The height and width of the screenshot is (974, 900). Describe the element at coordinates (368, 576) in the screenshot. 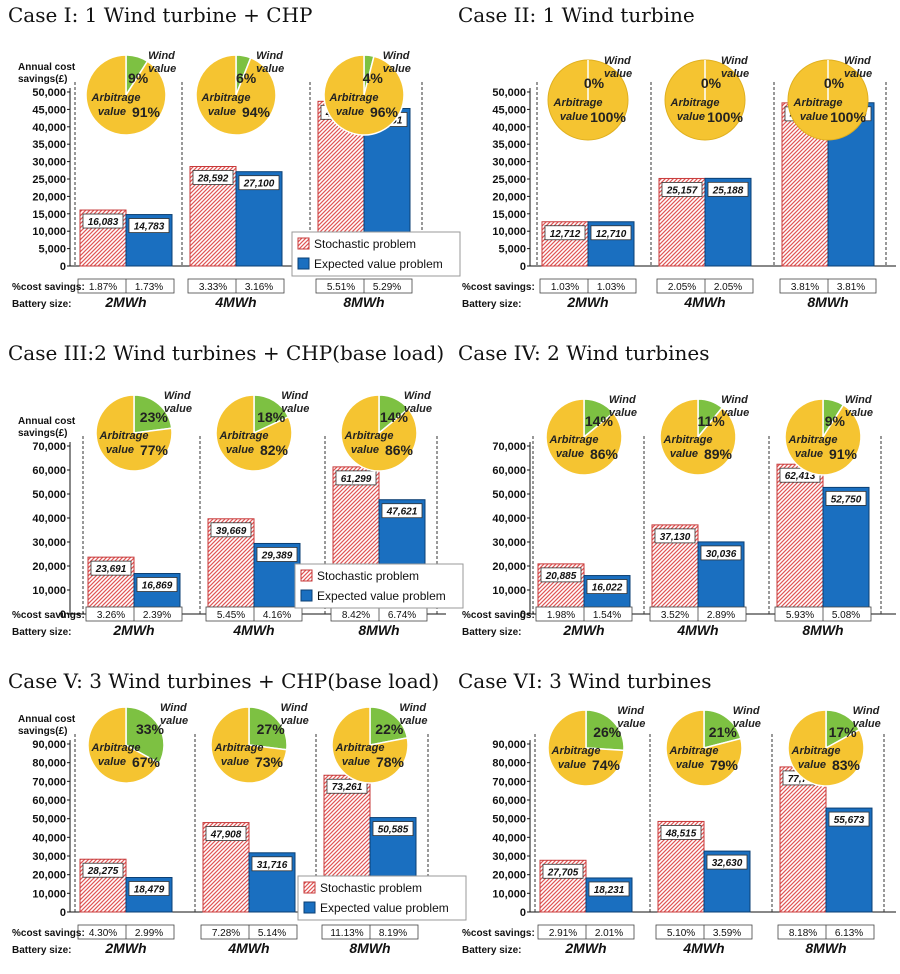

I see `legend-label-stochastic: Stochastic problem` at that location.